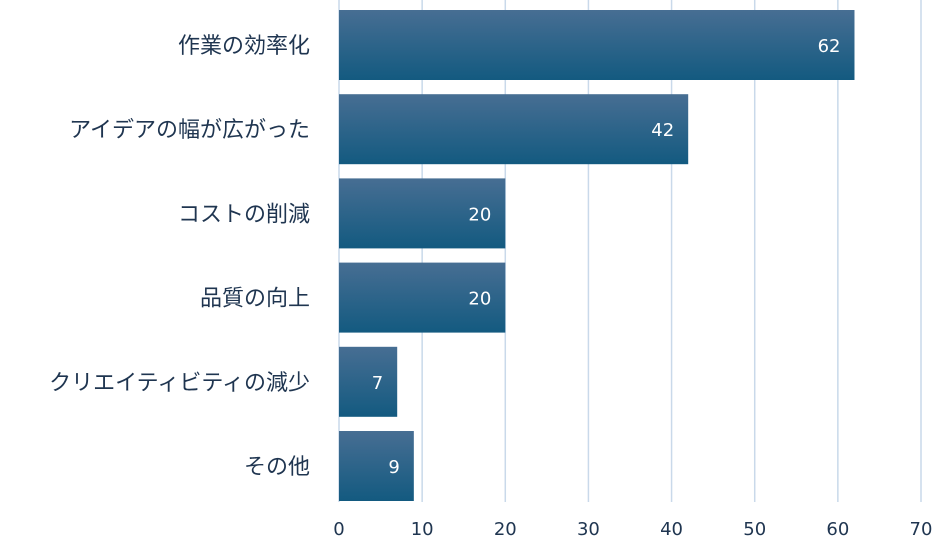 The width and height of the screenshot is (939, 545). What do you see at coordinates (588, 529) in the screenshot?
I see `x-tick-label-30: 30` at bounding box center [588, 529].